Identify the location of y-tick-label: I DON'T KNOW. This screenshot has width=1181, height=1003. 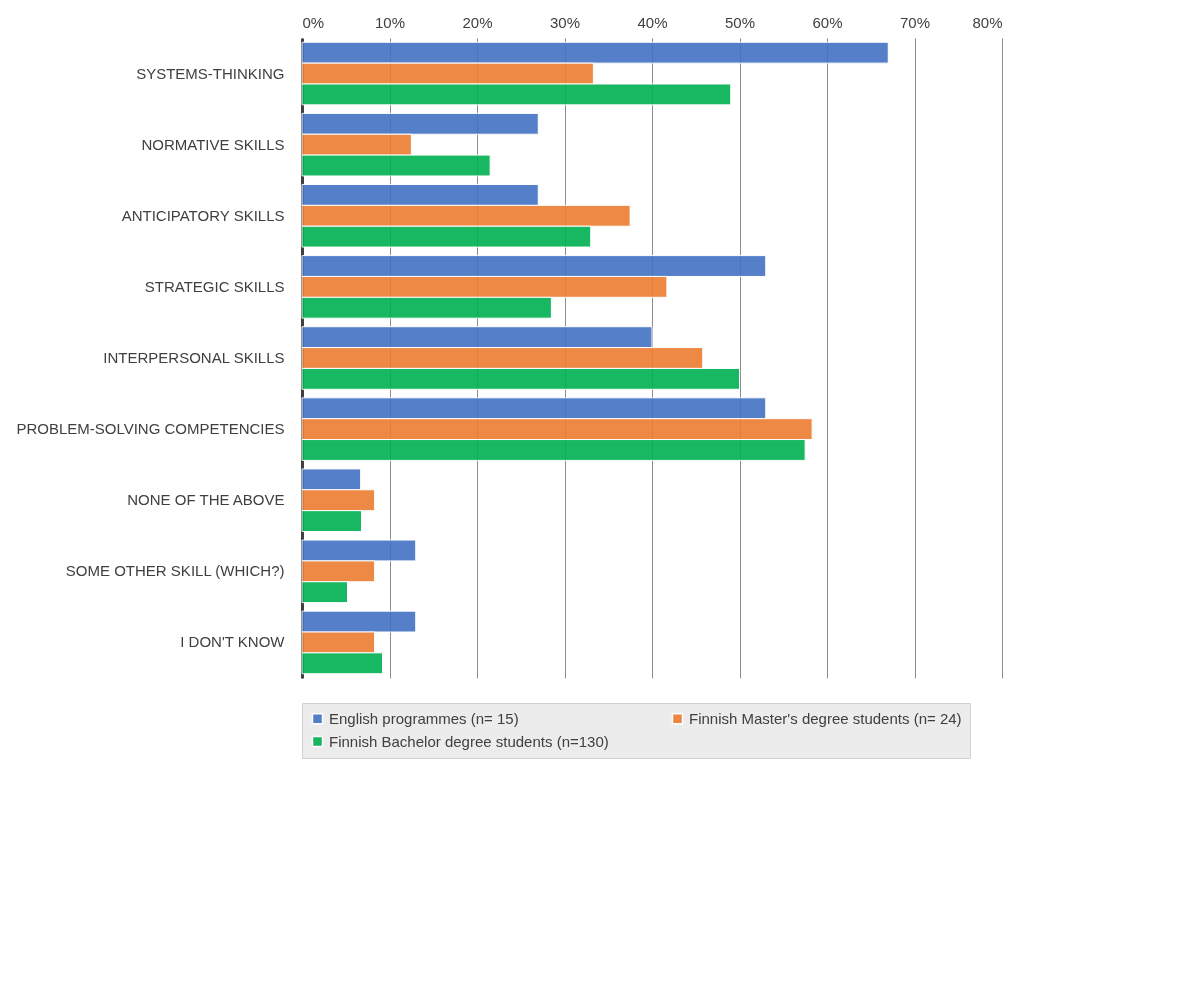
(233, 642).